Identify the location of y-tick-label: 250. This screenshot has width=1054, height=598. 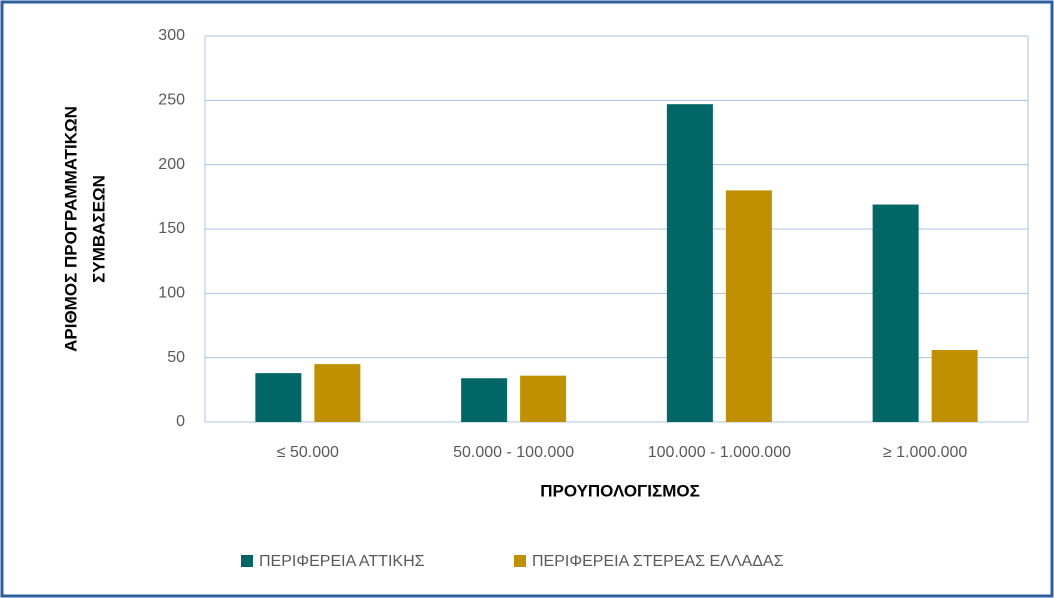
(171, 100).